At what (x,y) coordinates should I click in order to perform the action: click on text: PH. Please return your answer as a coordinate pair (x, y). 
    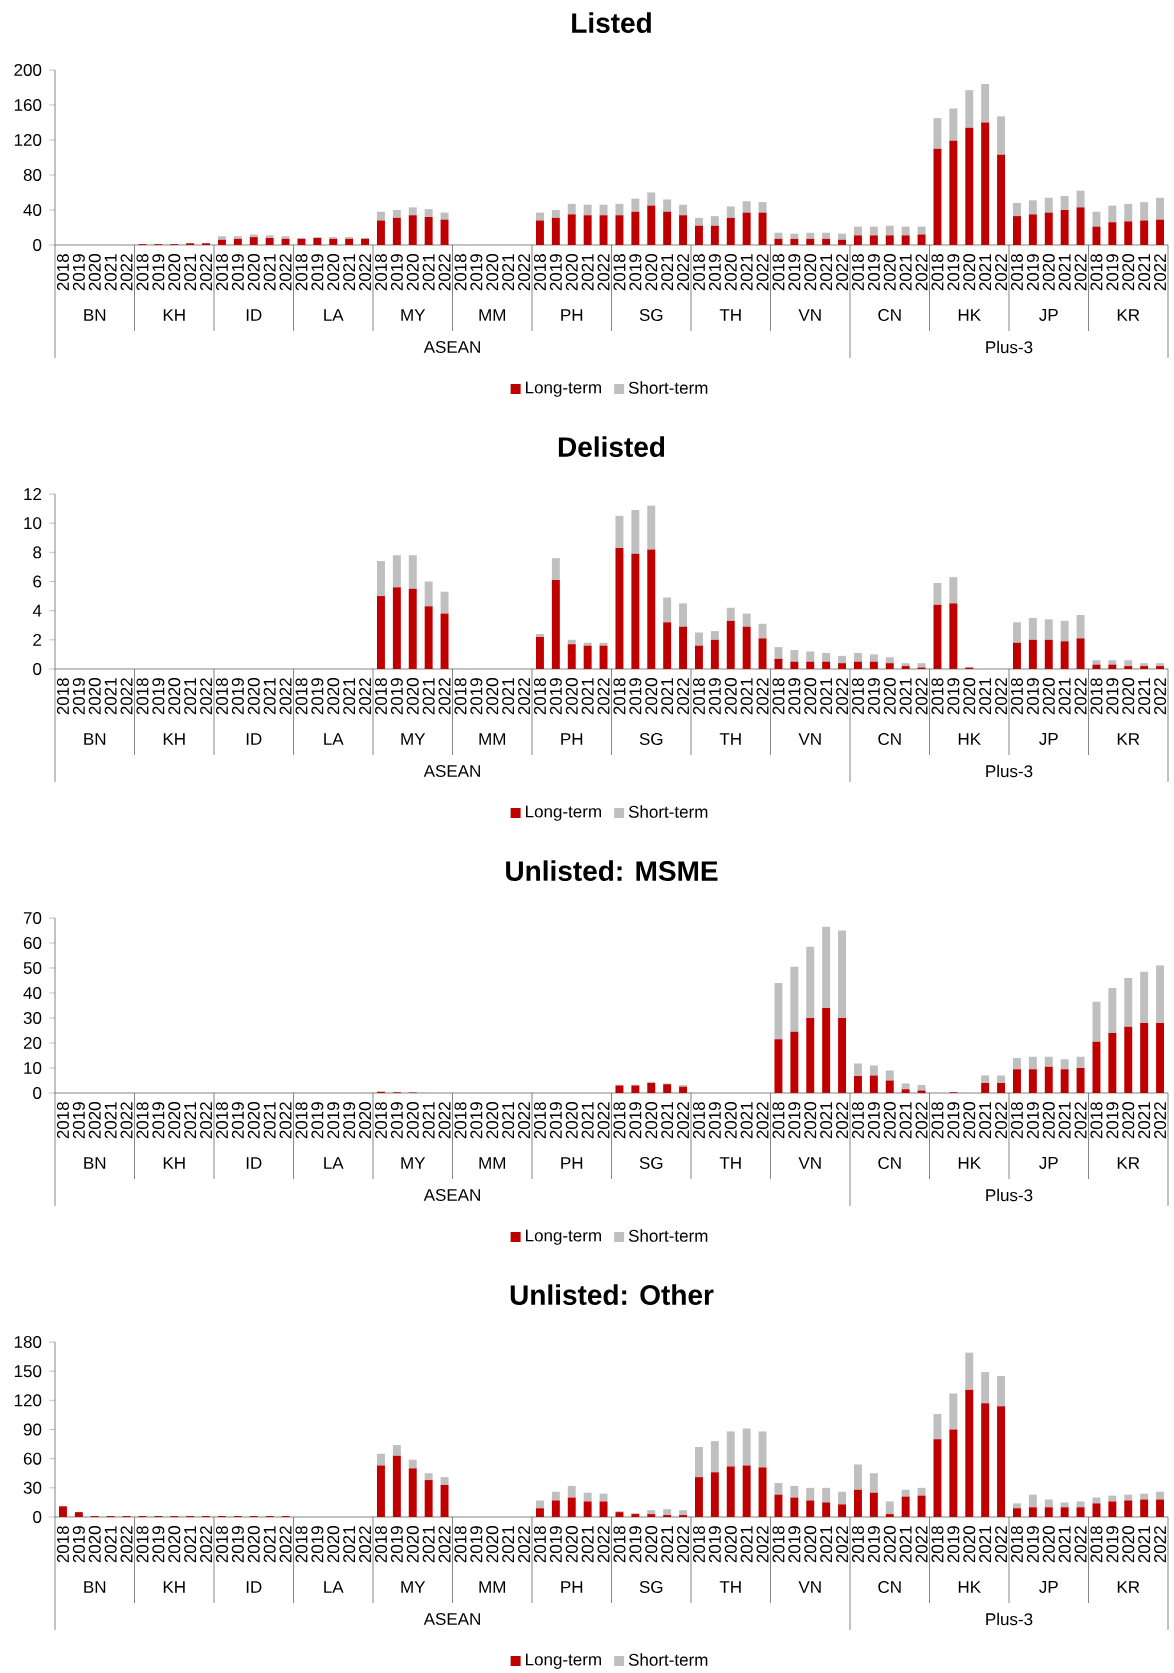
    Looking at the image, I should click on (572, 315).